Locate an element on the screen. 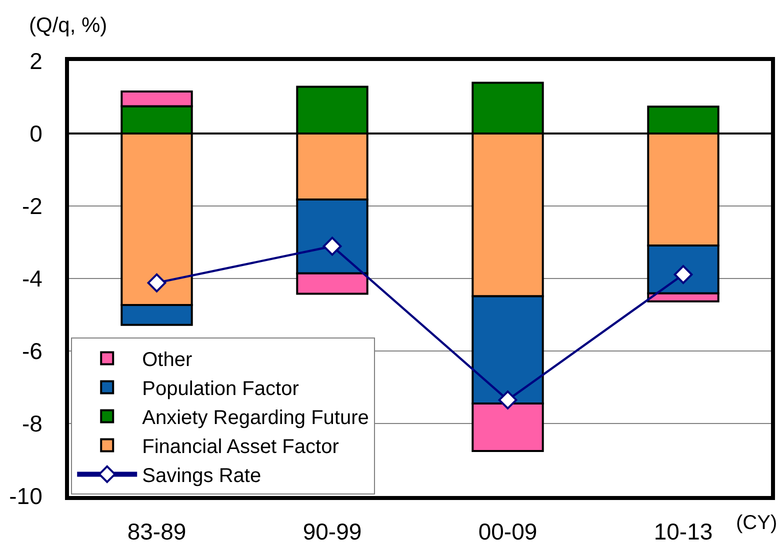 Image resolution: width=784 pixels, height=554 pixels. y-tick-label: -6 is located at coordinates (32, 351).